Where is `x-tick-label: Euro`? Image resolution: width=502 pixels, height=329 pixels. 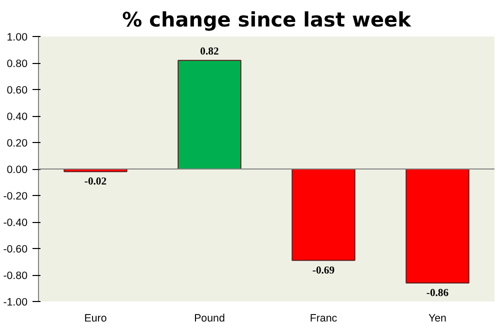 x-tick-label: Euro is located at coordinates (95, 318).